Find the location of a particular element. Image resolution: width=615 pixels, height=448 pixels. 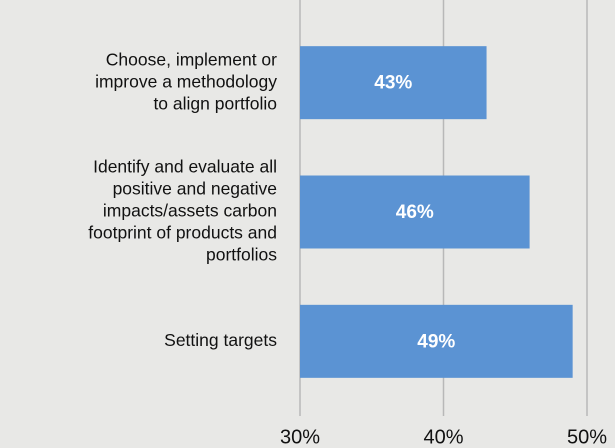

category-label: footprint of products and is located at coordinates (182, 233).